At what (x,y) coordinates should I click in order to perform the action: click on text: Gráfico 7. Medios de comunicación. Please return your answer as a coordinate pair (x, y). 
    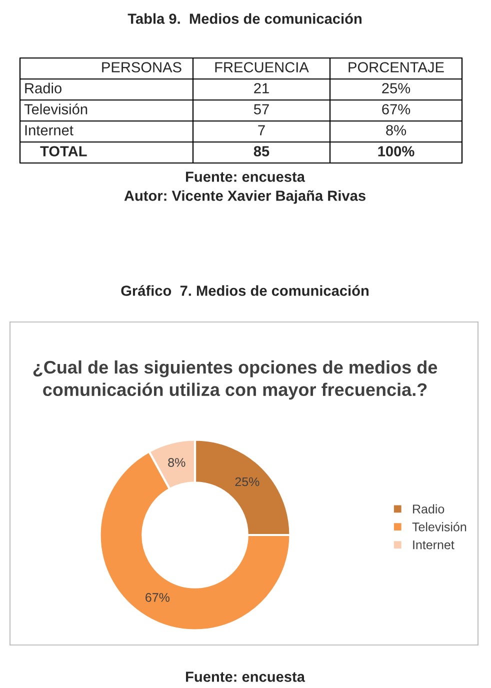
    Looking at the image, I should click on (244, 290).